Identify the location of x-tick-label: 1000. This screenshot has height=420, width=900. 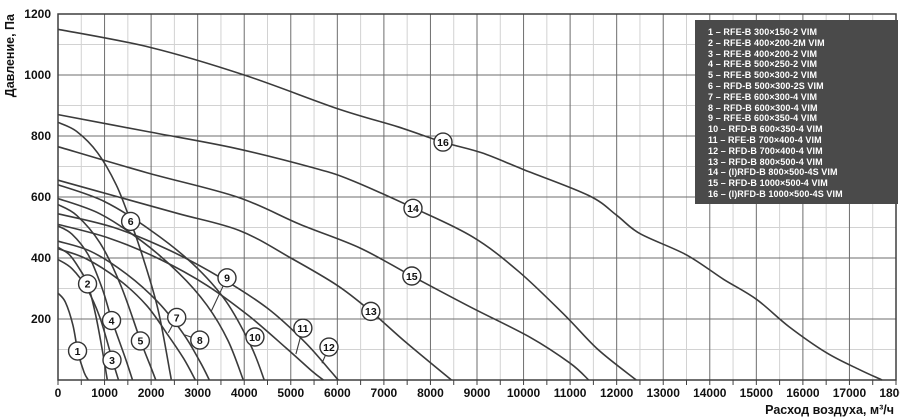
(104, 393).